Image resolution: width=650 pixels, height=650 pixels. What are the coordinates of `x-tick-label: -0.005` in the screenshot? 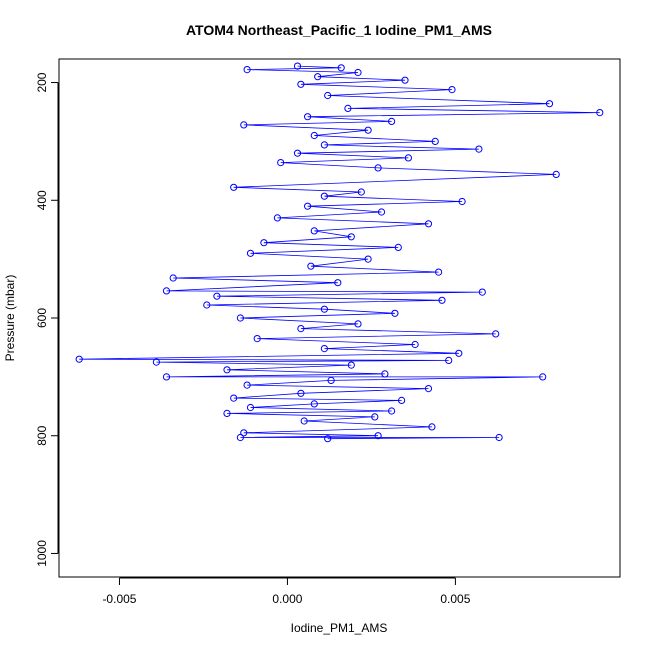 It's located at (119, 599).